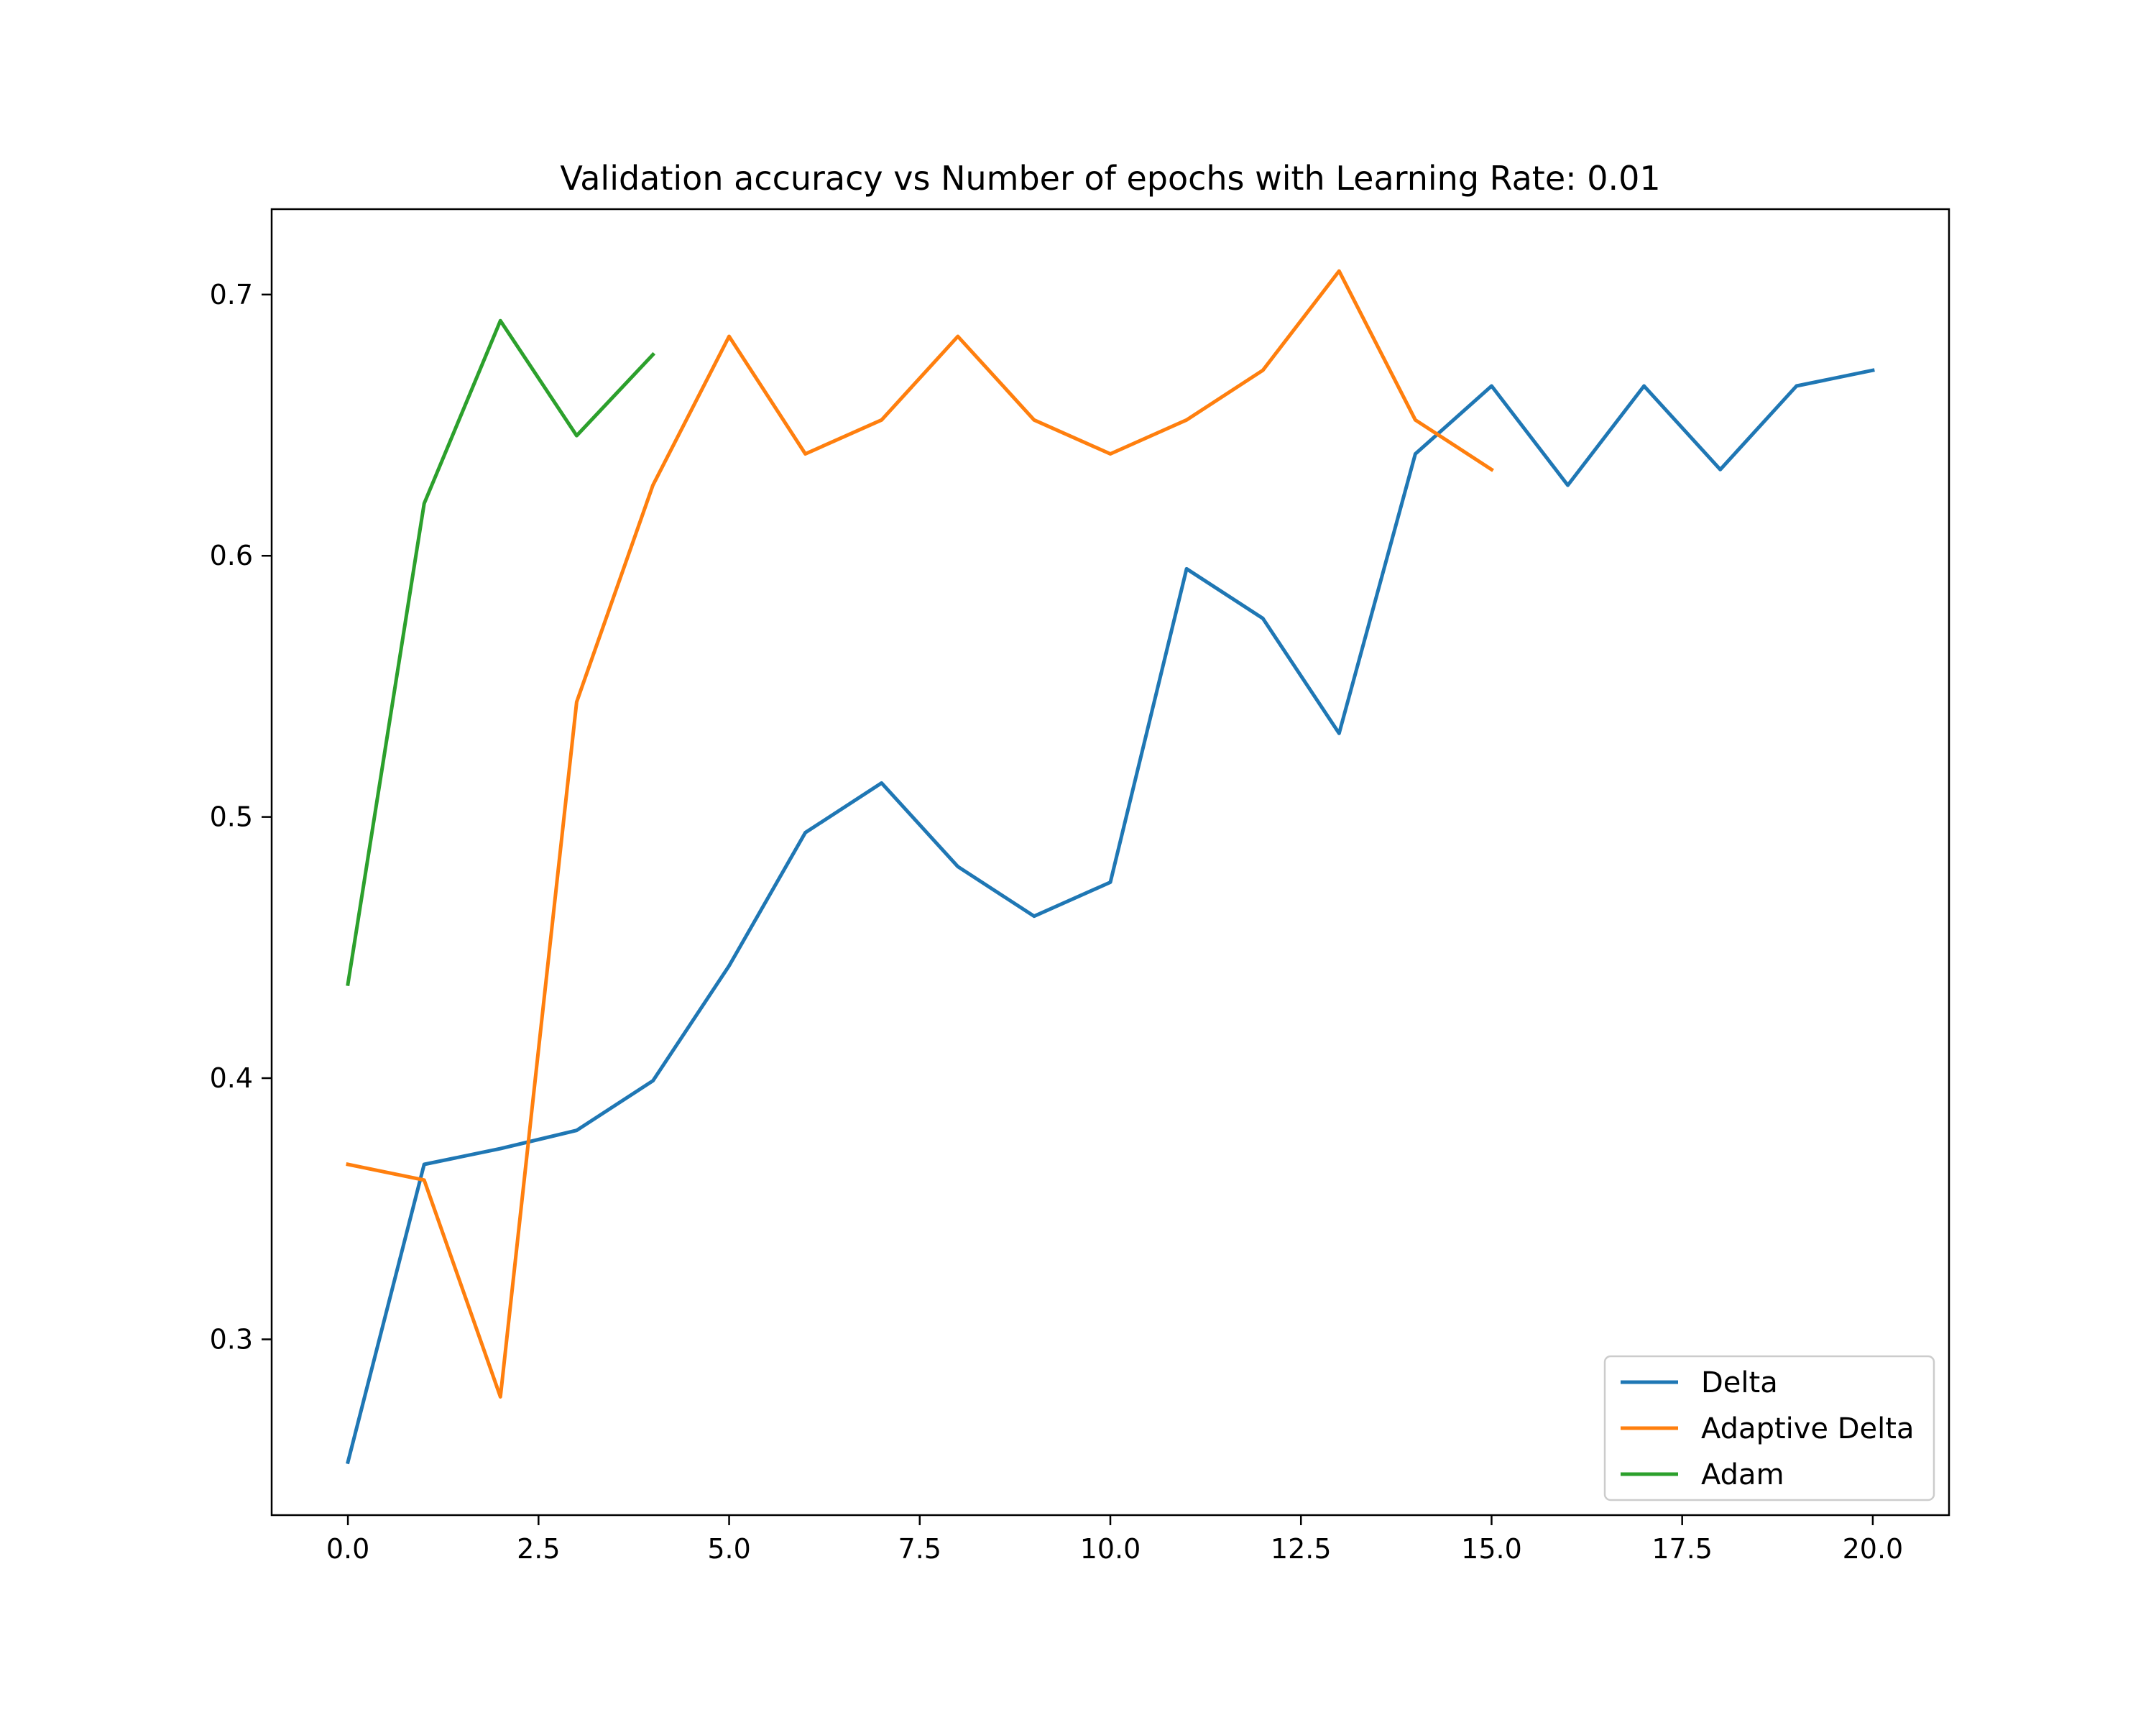  What do you see at coordinates (920, 1549) in the screenshot?
I see `x-tick-label: 7.5` at bounding box center [920, 1549].